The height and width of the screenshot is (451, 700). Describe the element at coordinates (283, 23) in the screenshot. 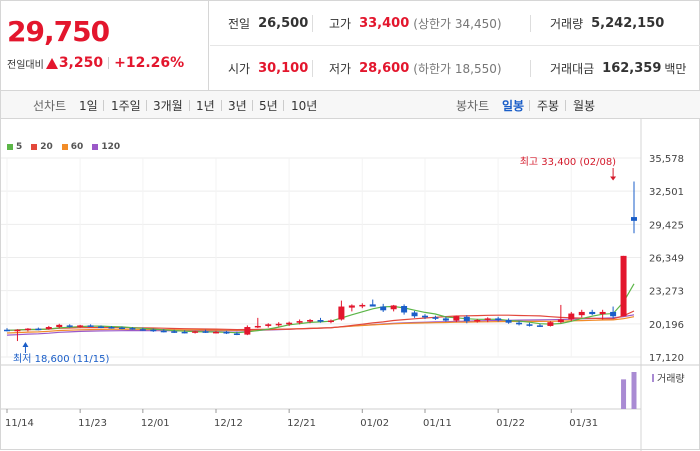

I see `prev-close-value: 26,500` at that location.